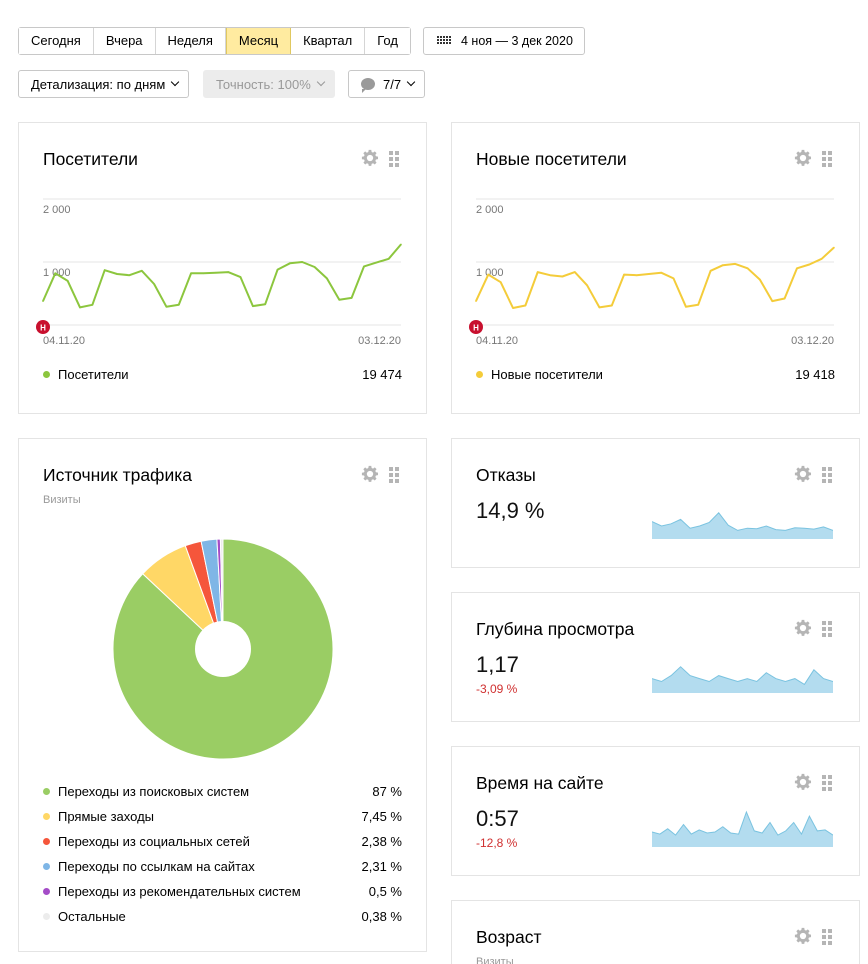  Describe the element at coordinates (655, 811) in the screenshot. I see `time-on-site-widget: Время на сайте 0:57 -12,8 %` at that location.